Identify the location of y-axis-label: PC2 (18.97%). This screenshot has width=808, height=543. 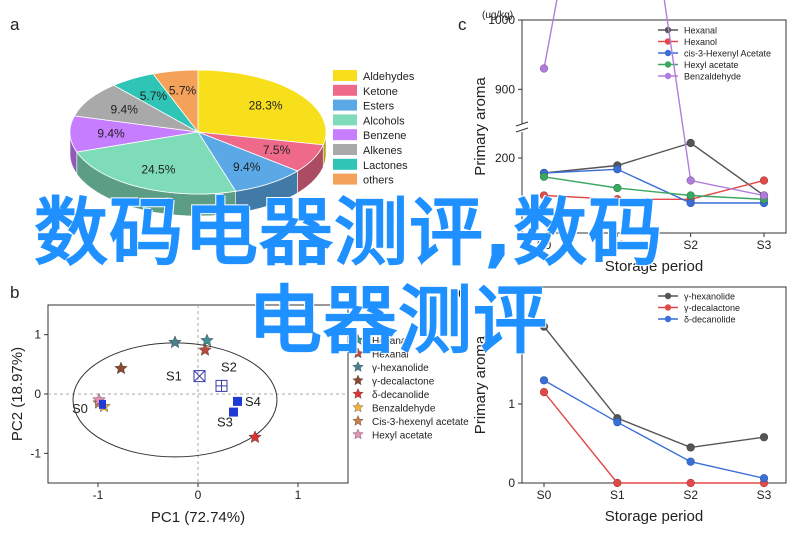
(17, 394).